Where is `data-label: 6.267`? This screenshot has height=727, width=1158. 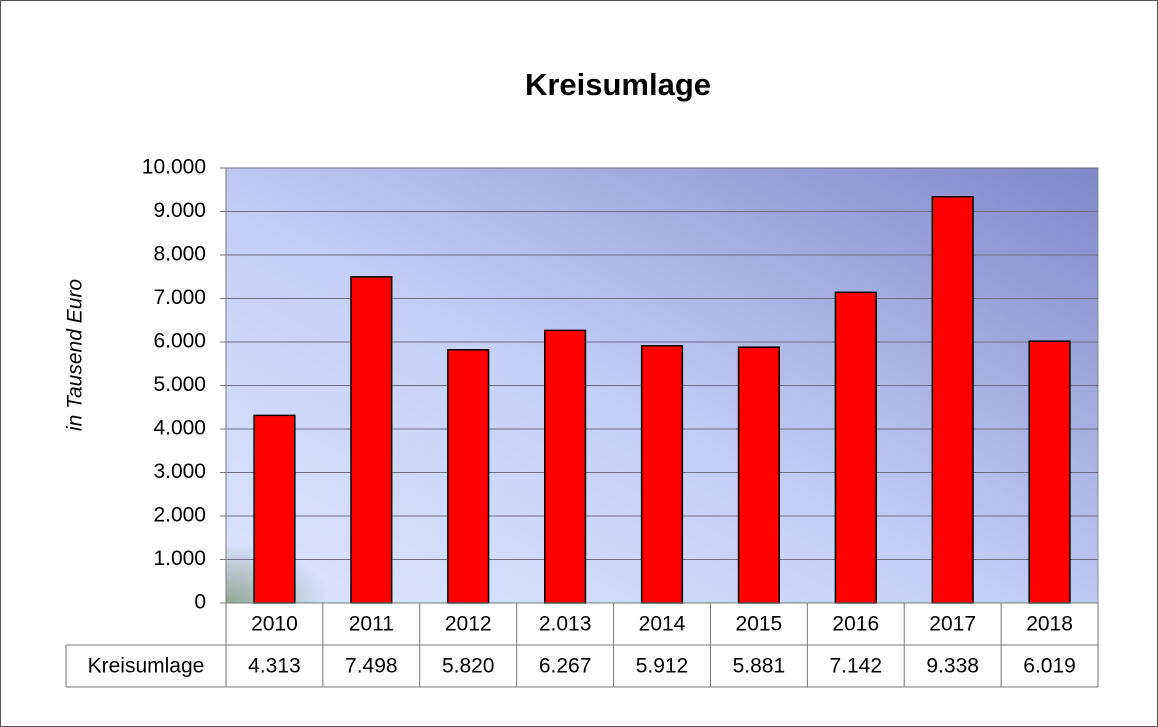 data-label: 6.267 is located at coordinates (565, 666).